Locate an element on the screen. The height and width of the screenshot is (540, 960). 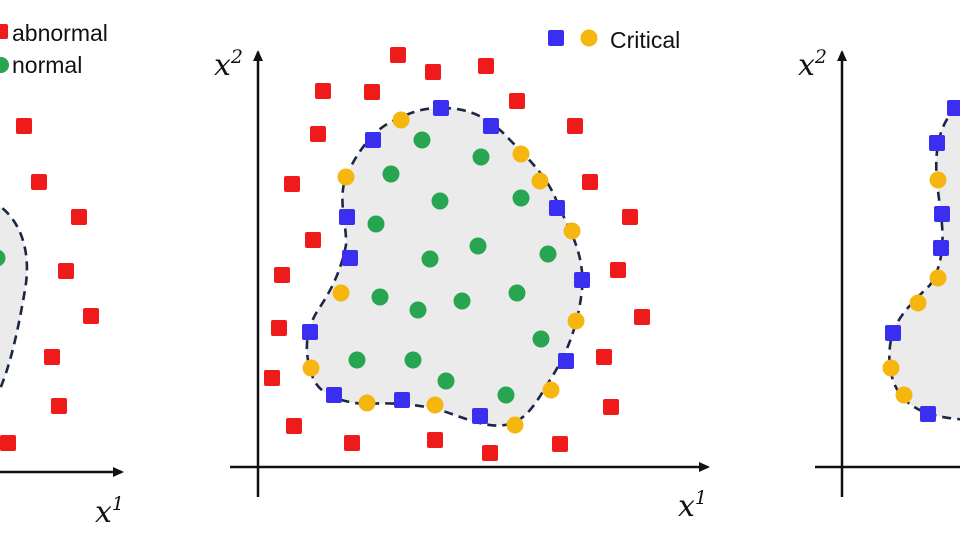
center-x-axis-label: x1 is located at coordinates (692, 505).